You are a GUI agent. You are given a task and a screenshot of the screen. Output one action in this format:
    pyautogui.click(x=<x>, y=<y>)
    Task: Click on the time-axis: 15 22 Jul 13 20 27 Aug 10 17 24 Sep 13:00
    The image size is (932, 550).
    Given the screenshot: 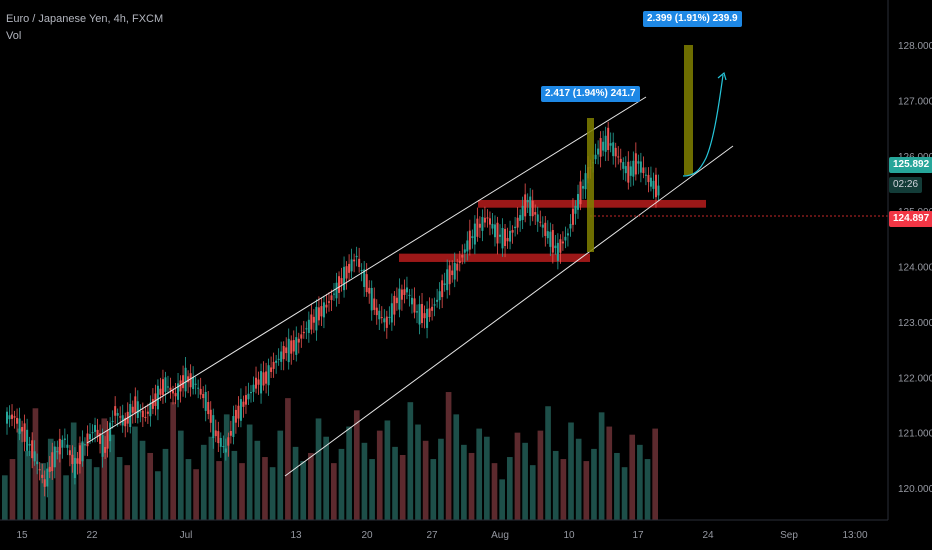 What is the action you would take?
    pyautogui.click(x=442, y=535)
    